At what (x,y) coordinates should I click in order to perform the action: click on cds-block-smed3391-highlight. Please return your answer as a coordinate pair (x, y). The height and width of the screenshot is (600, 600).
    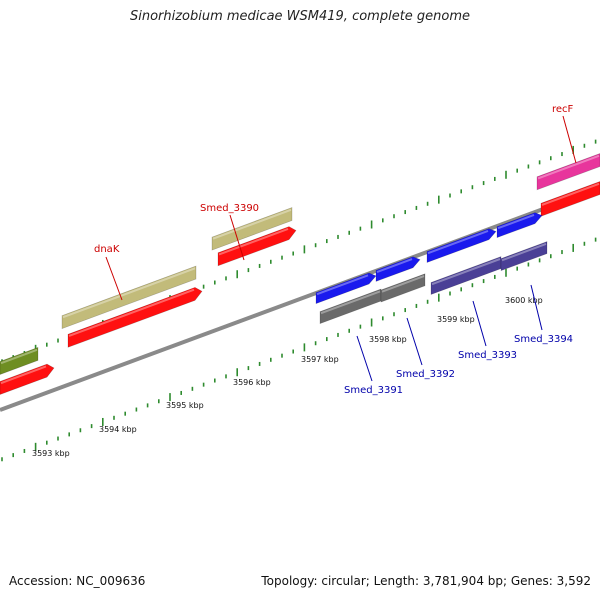
    Looking at the image, I should click on (350, 302).